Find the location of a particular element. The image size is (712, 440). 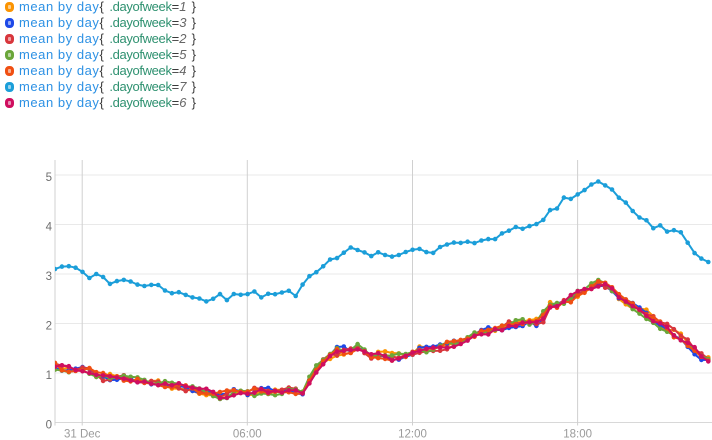

svg-text: 4 is located at coordinates (49, 228).